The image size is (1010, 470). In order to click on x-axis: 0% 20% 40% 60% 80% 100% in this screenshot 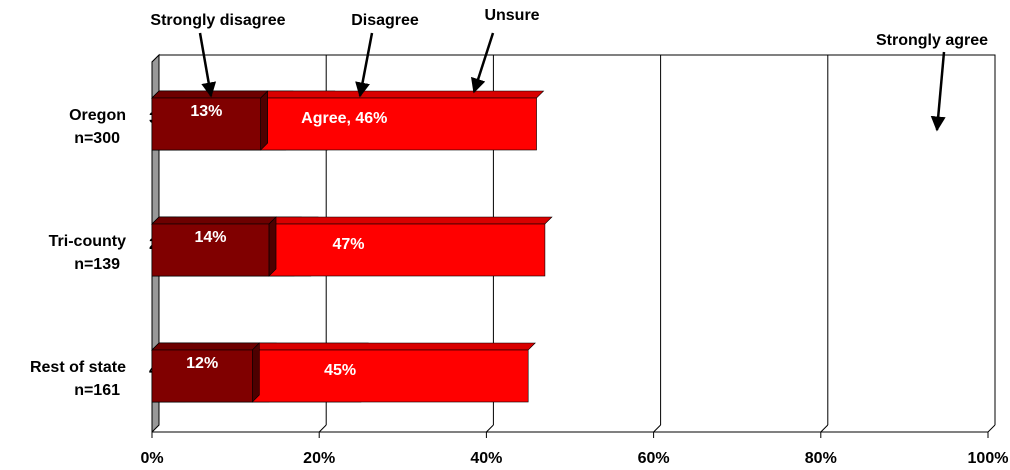, I will do `click(574, 449)`.